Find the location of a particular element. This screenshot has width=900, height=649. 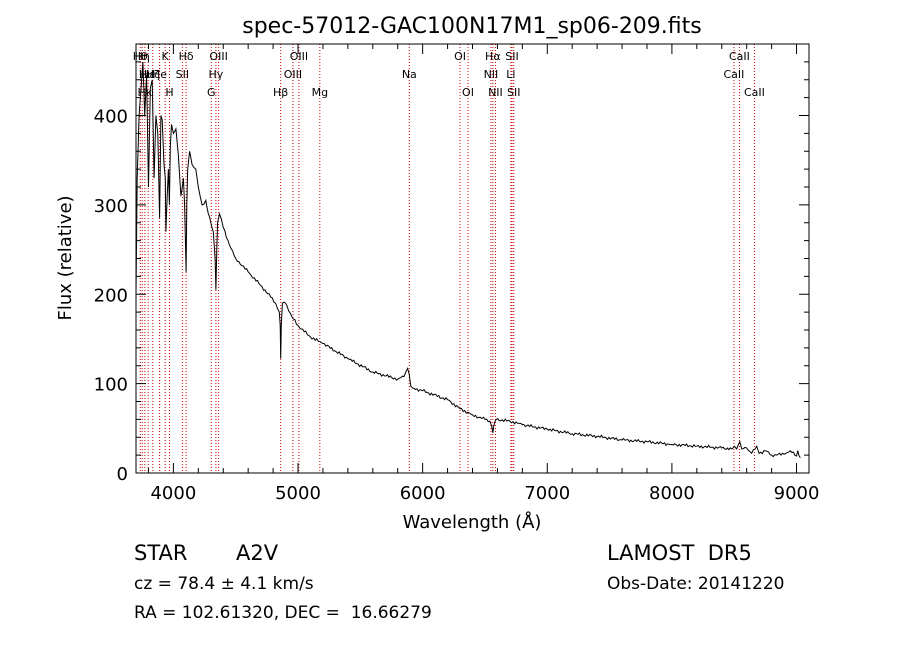

x-tick-label: 9000 is located at coordinates (797, 493).